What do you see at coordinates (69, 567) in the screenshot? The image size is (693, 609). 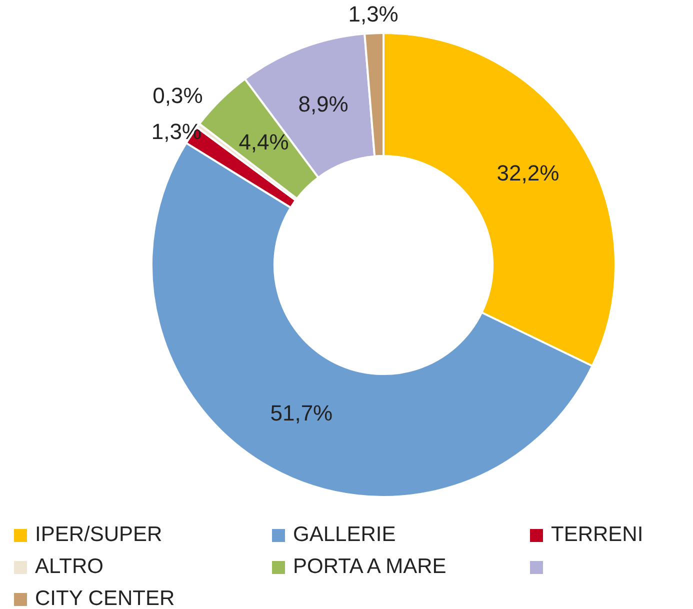 I see `legend-label: ALTRO` at bounding box center [69, 567].